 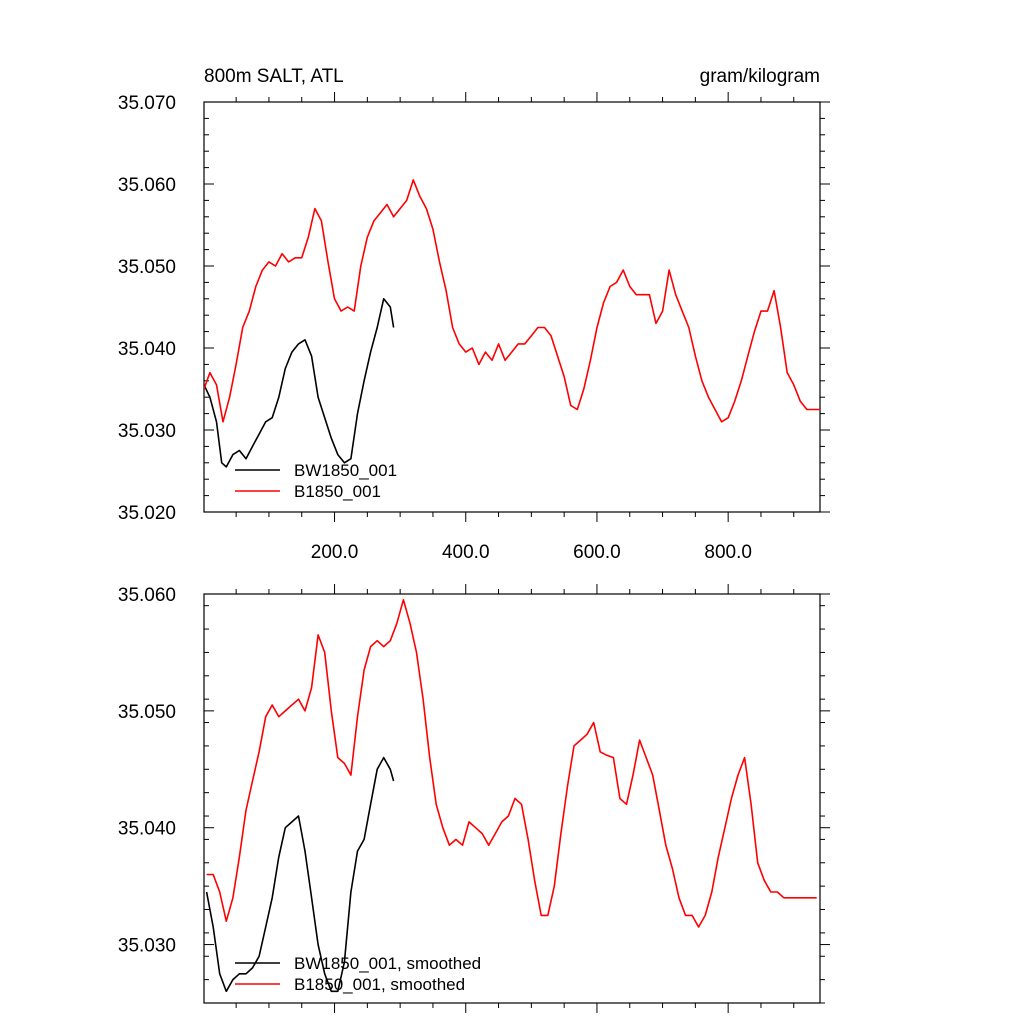 I want to click on chart-title: 800m SALT, ATL, so click(x=274, y=76).